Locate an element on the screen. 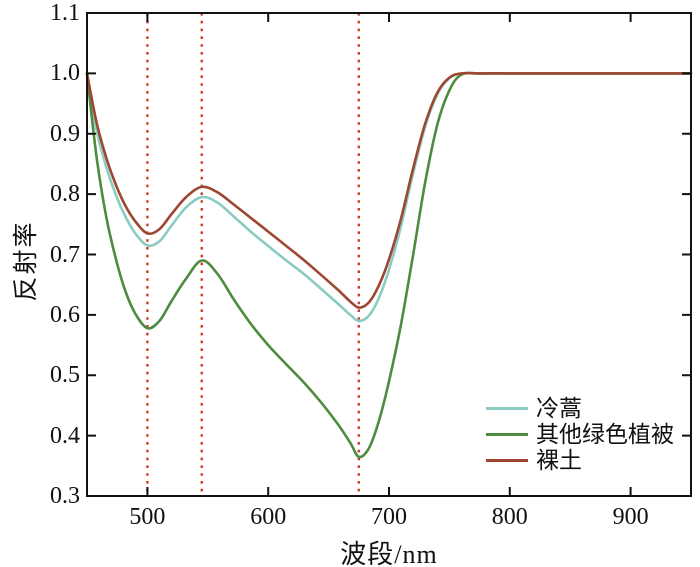 The image size is (700, 567). y-axis-title: 反射率 is located at coordinates (26, 261).